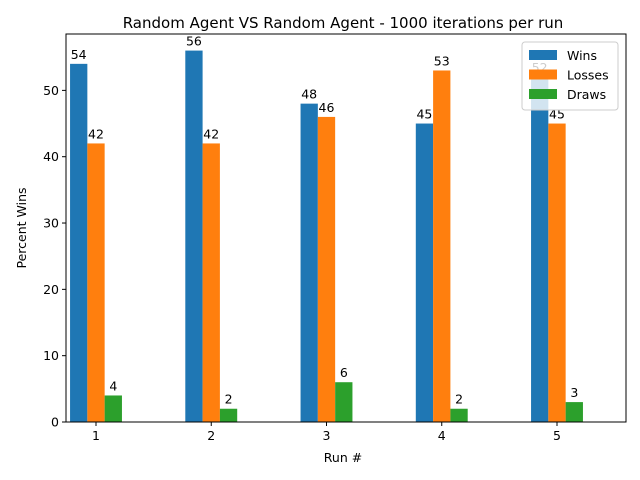  I want to click on value-label-draws-3: 6, so click(344, 372).